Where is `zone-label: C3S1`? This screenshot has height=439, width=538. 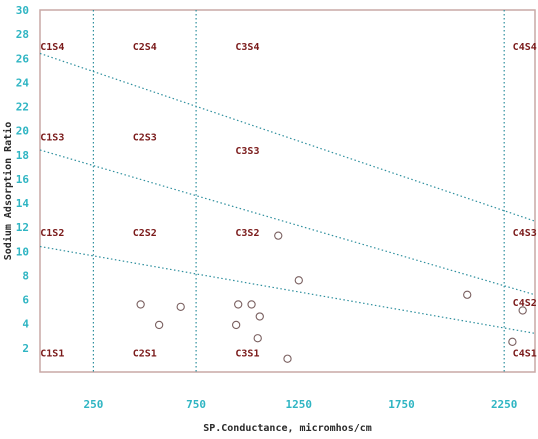
zone-label: C3S1 is located at coordinates (247, 354).